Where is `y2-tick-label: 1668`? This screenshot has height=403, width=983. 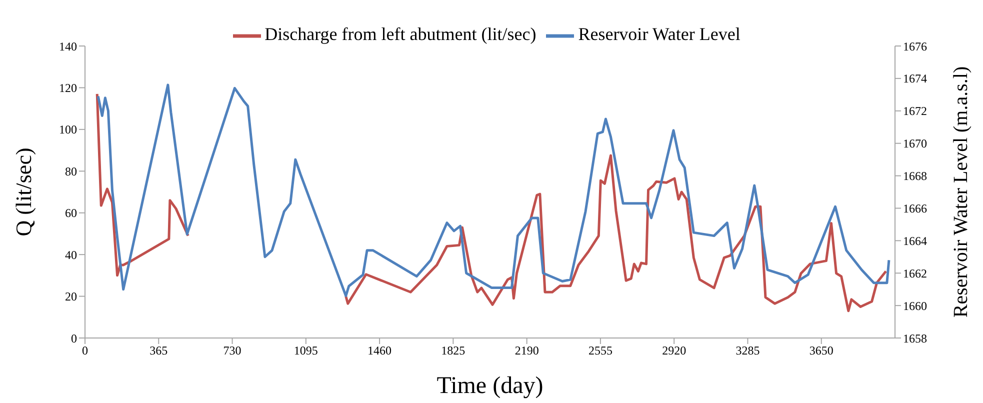
y2-tick-label: 1668 is located at coordinates (915, 176).